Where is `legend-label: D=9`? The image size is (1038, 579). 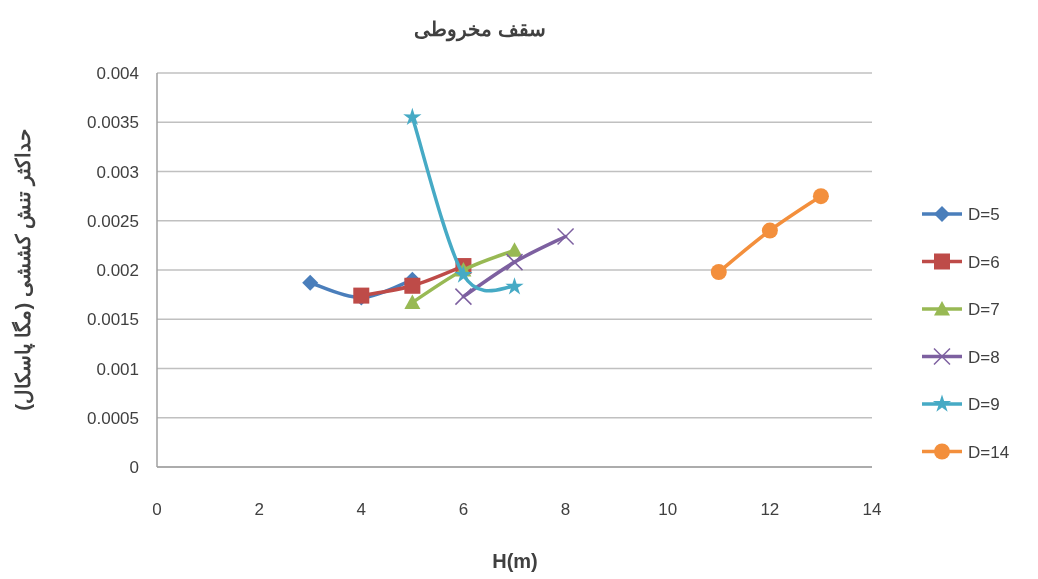
legend-label: D=9 is located at coordinates (984, 404).